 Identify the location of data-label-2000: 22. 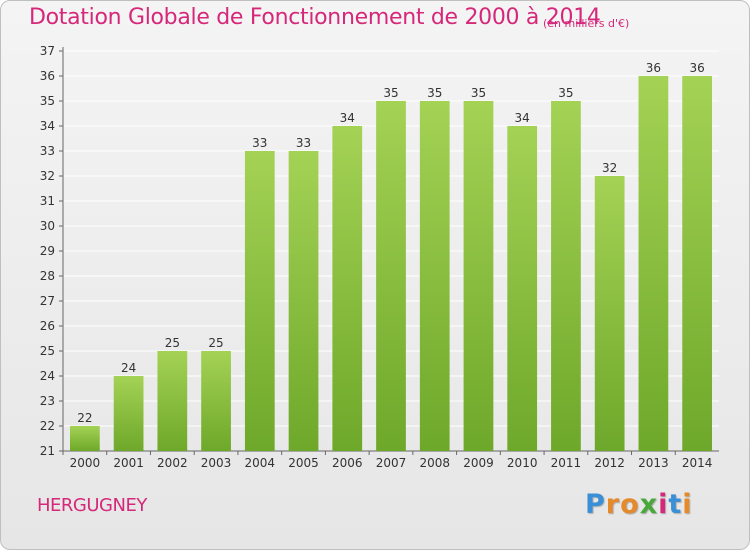
(84, 418).